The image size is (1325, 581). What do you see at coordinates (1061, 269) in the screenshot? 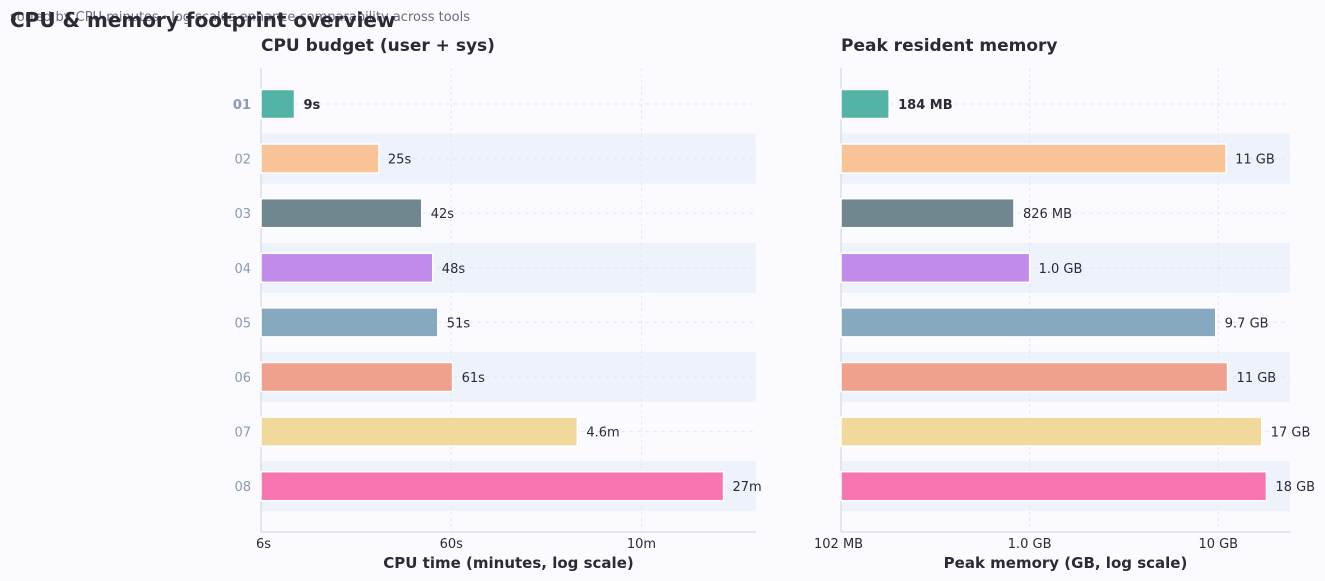
I see `value-label: 1.0 GB` at bounding box center [1061, 269].